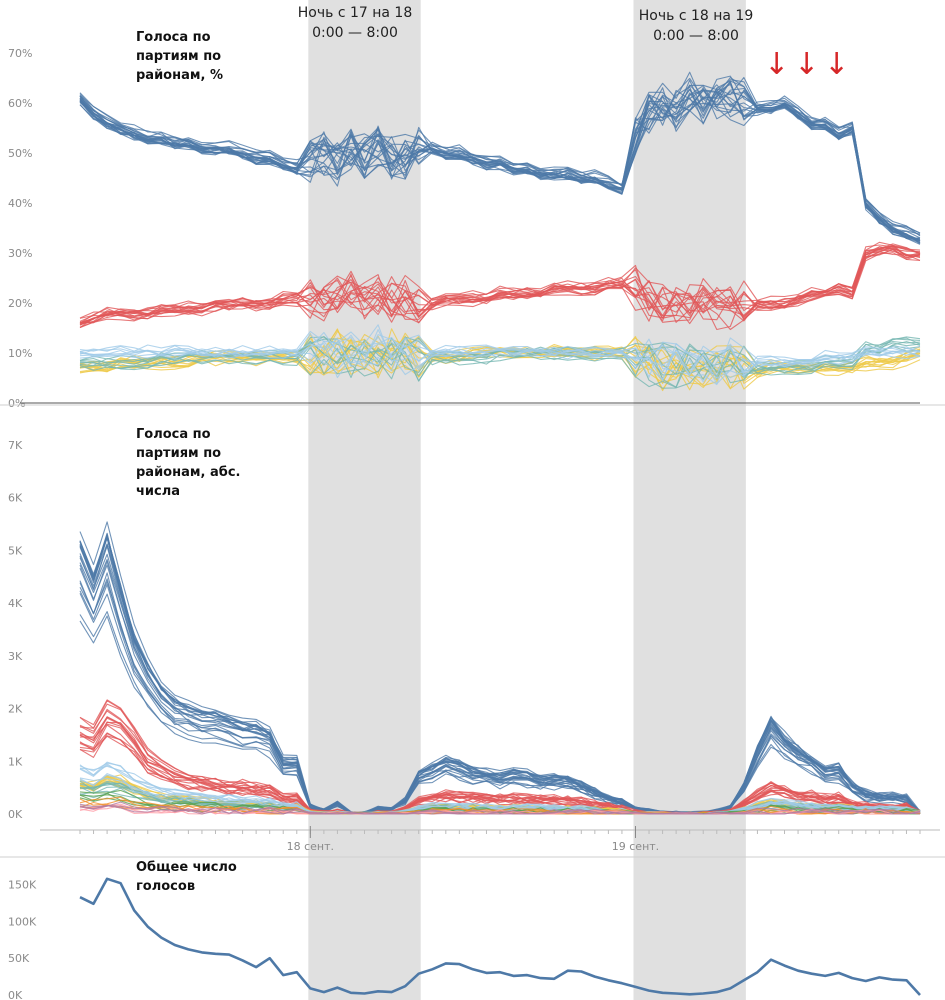  Describe the element at coordinates (696, 26) in the screenshot. I see `night2-annotation: Ночь с 18 на 19 0:00 — 8:00` at that location.